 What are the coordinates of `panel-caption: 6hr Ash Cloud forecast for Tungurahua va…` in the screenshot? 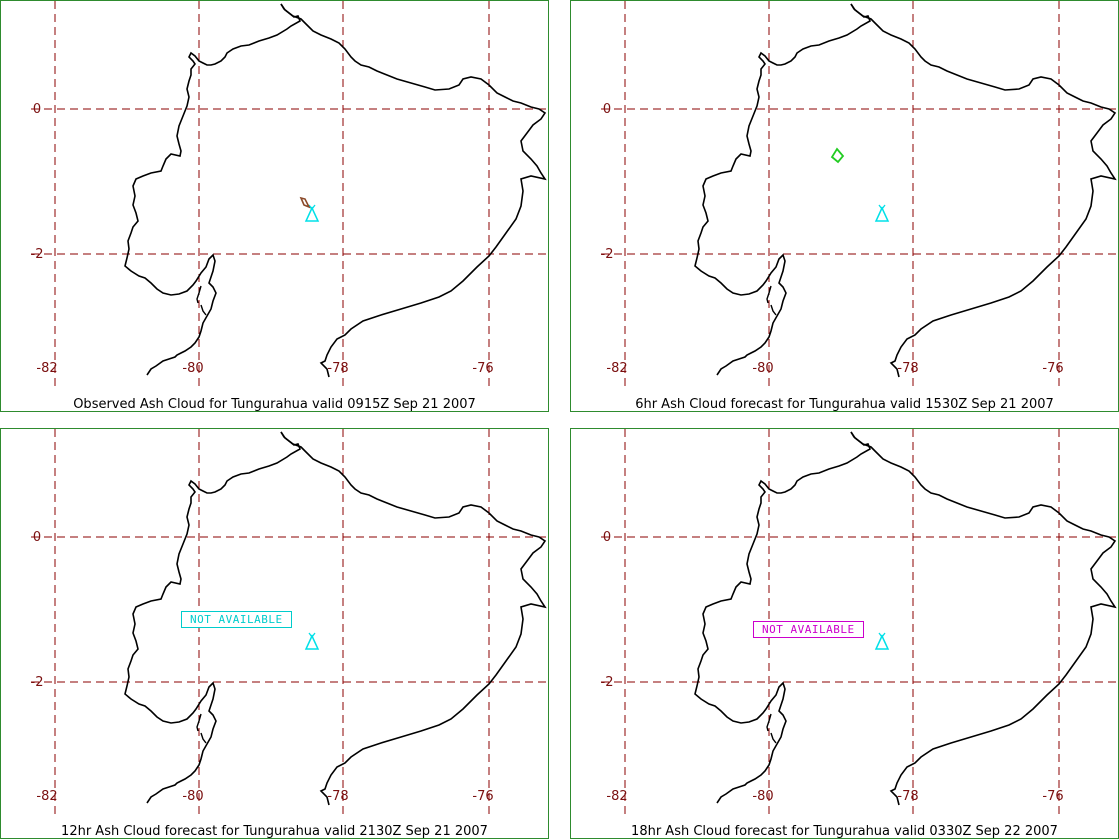 It's located at (844, 404).